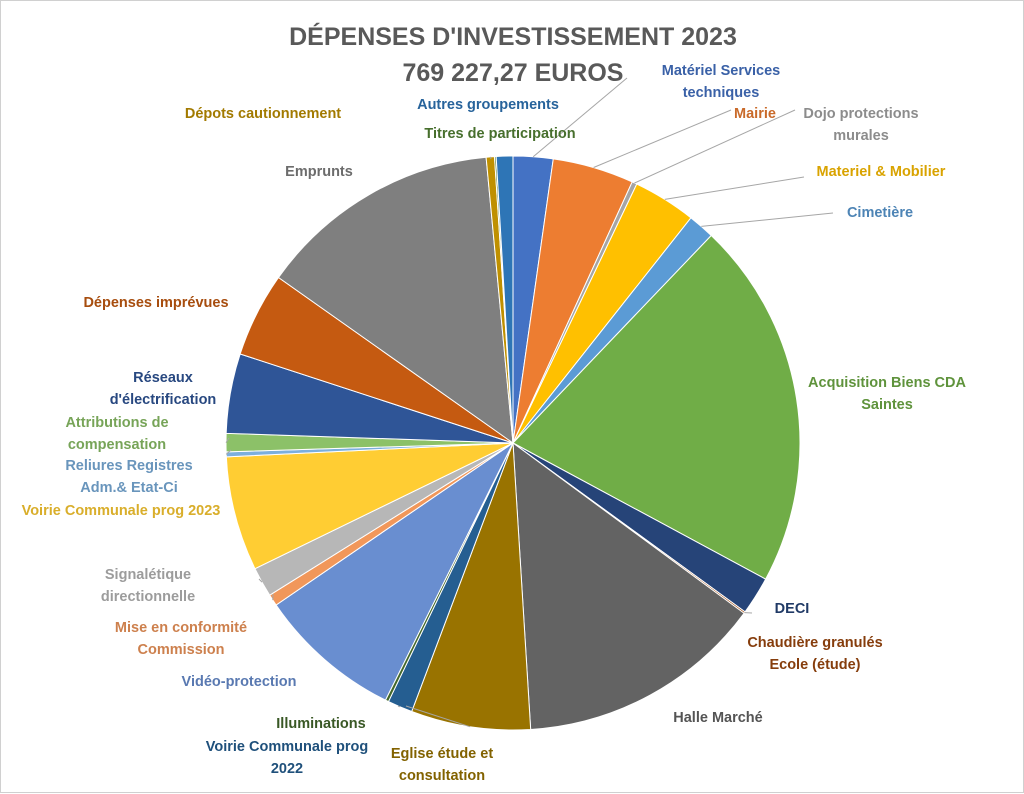  Describe the element at coordinates (499, 134) in the screenshot. I see `slice-label-titres-de-participation: Titres de participation` at that location.